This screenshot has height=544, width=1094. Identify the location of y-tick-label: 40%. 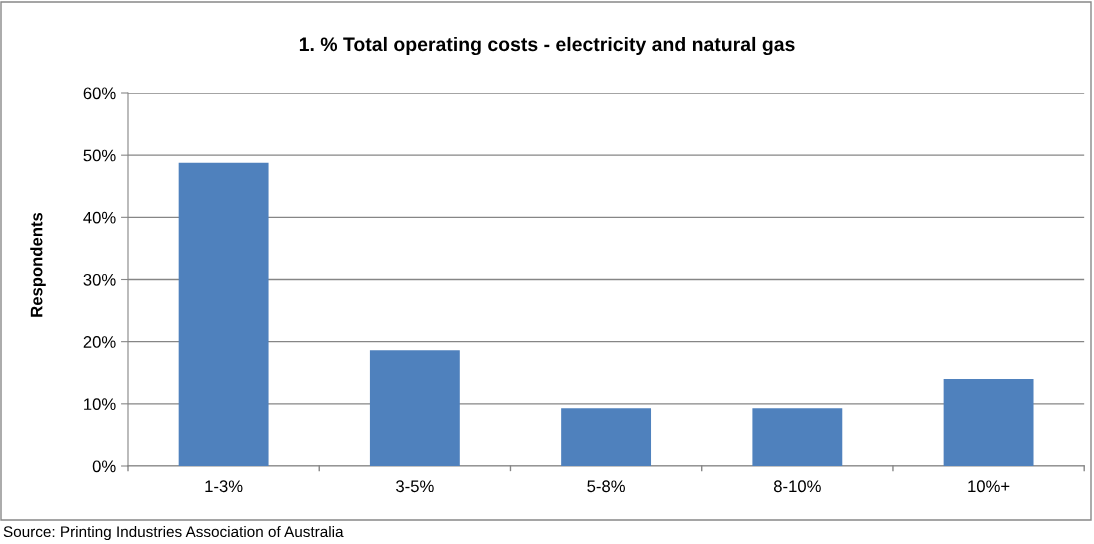
(99, 217).